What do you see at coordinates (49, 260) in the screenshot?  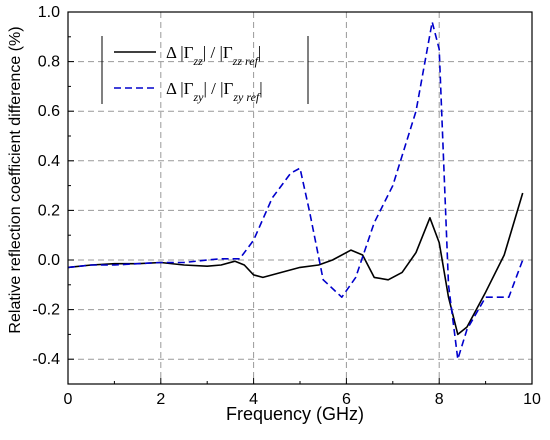 I see `y-tick-label: 0.0` at bounding box center [49, 260].